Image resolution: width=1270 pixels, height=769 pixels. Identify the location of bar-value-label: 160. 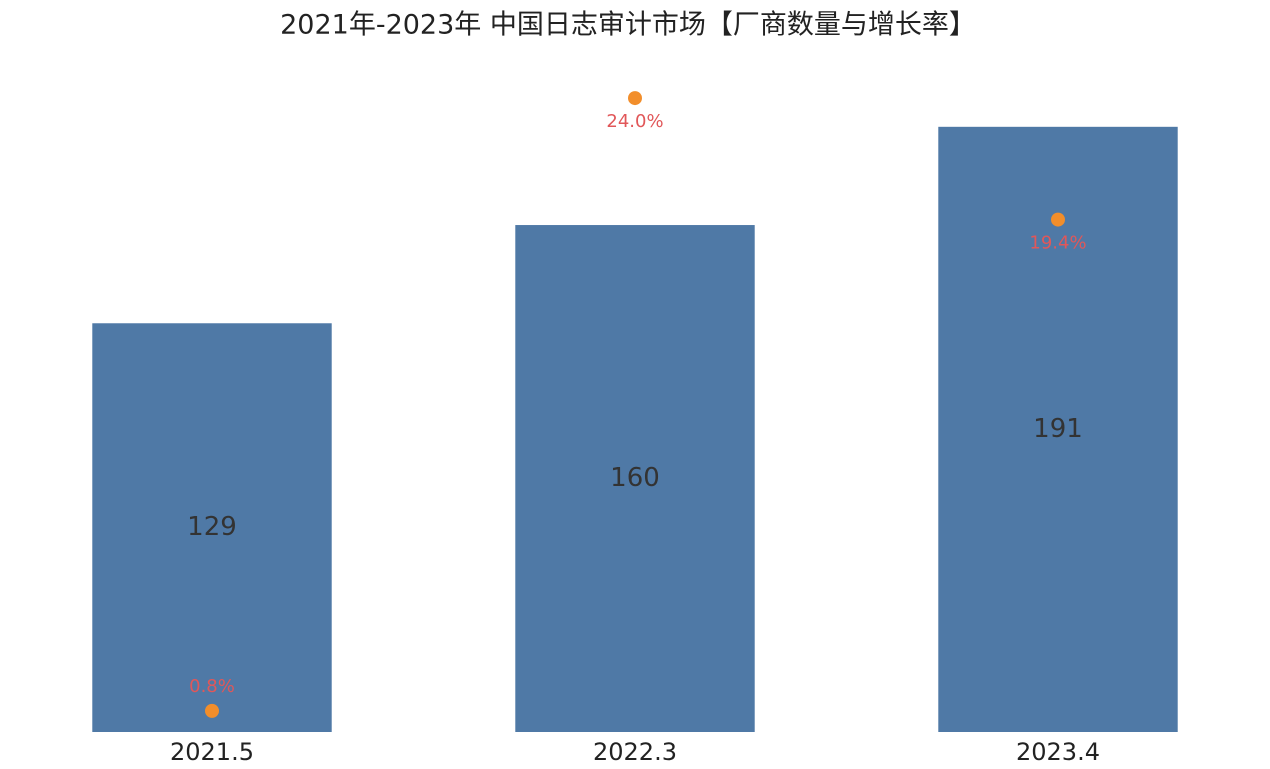
(635, 478).